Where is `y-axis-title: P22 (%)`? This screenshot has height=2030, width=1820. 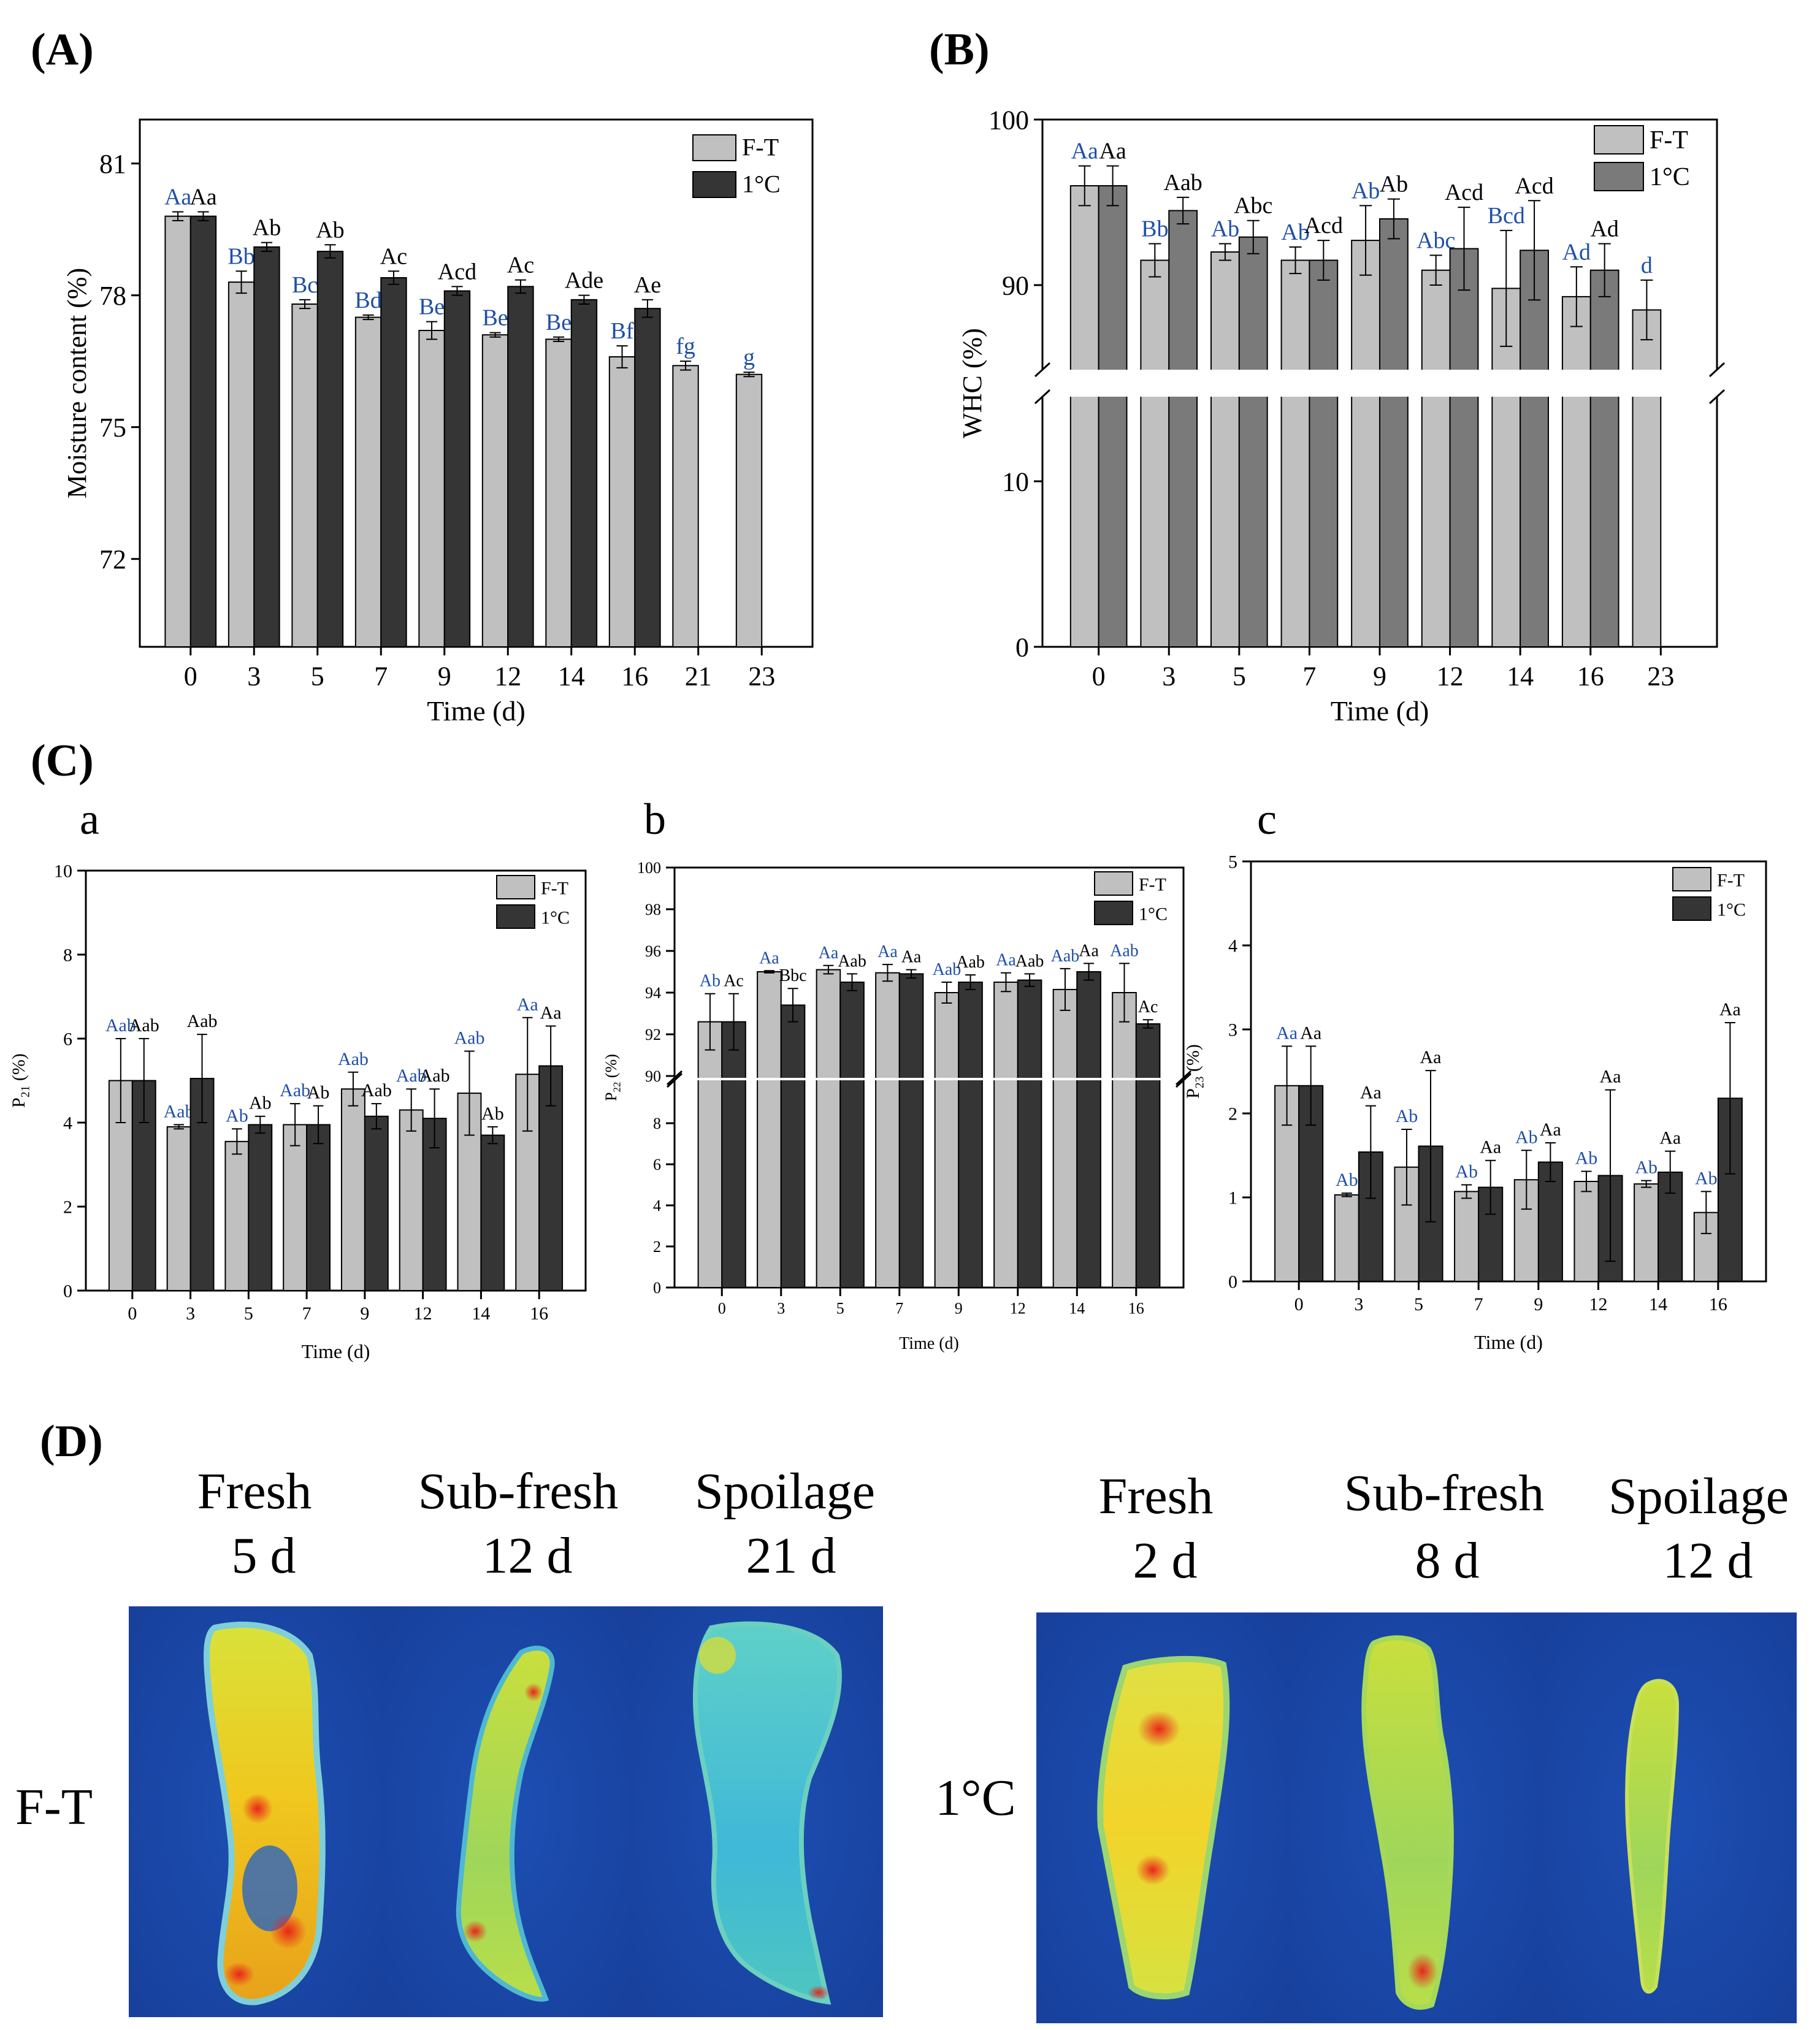
y-axis-title: P22 (%) is located at coordinates (612, 1077).